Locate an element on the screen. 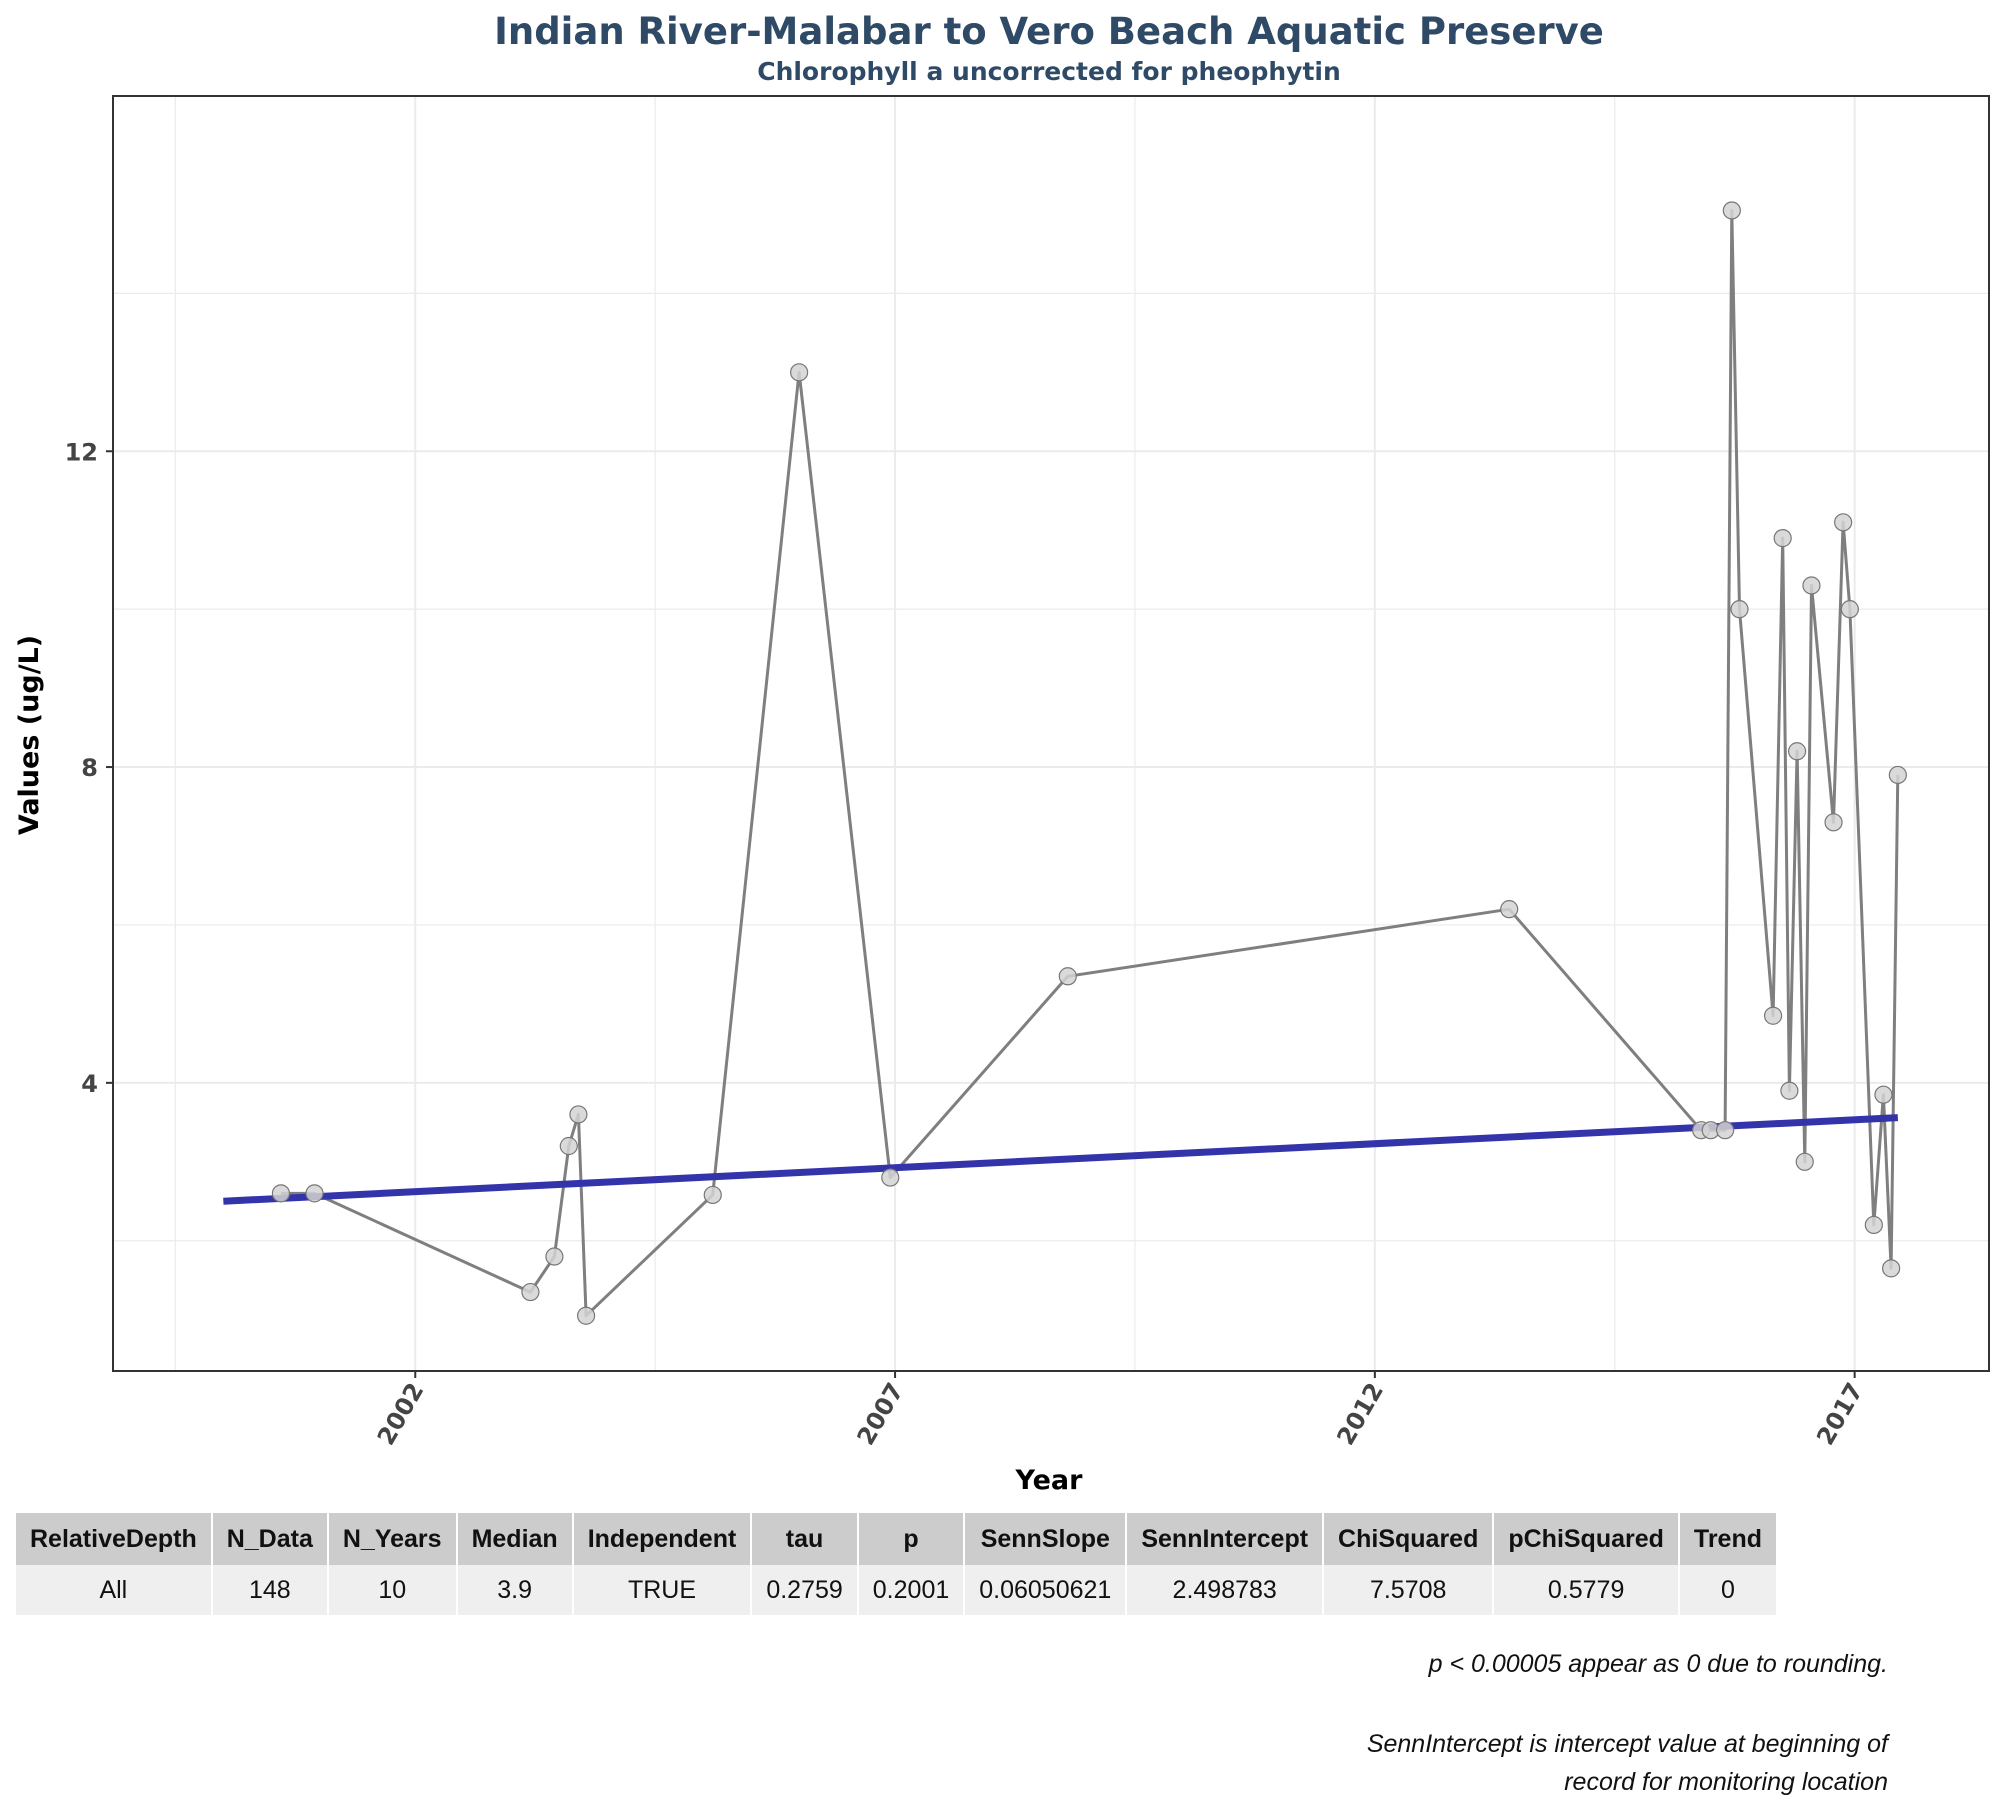 This screenshot has height=1801, width=2000. table-cell: 0.5779 is located at coordinates (1586, 1590).